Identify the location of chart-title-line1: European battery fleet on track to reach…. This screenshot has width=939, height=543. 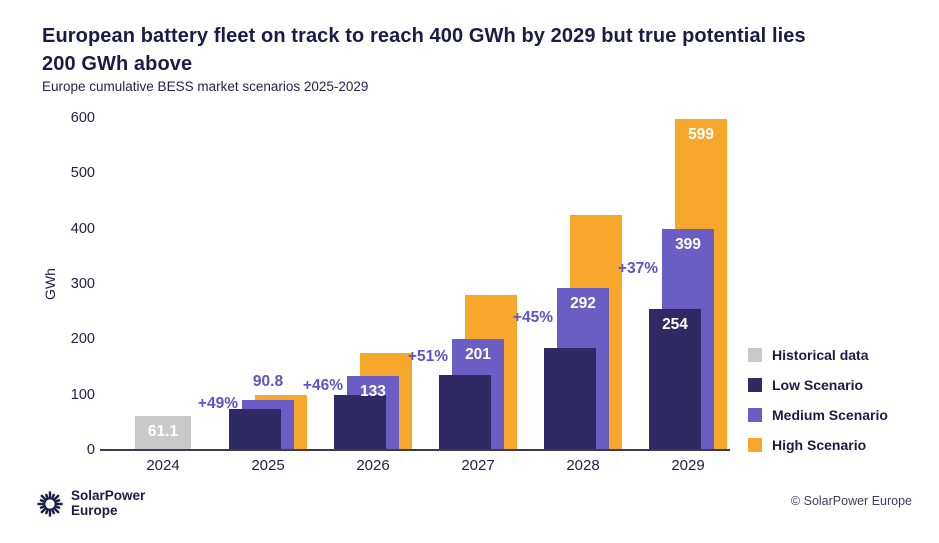
(424, 36).